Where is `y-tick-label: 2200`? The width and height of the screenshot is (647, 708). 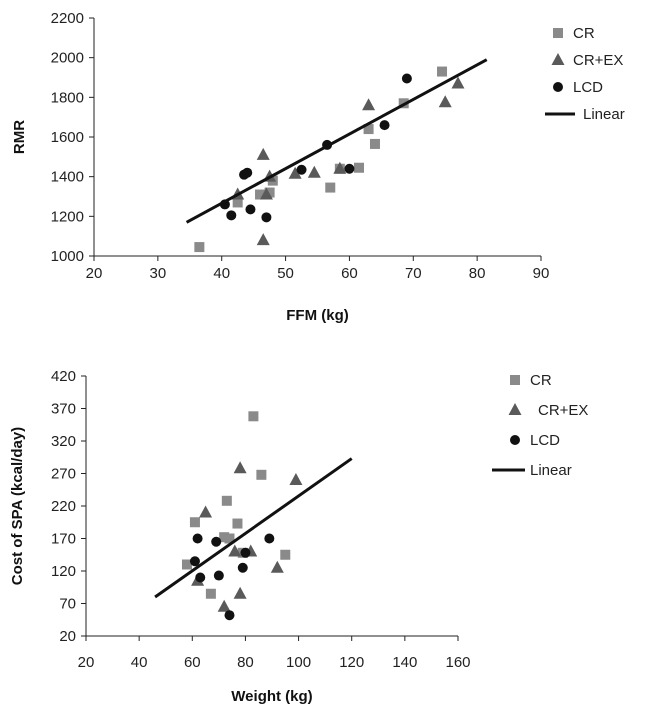
y-tick-label: 2200 is located at coordinates (67, 18).